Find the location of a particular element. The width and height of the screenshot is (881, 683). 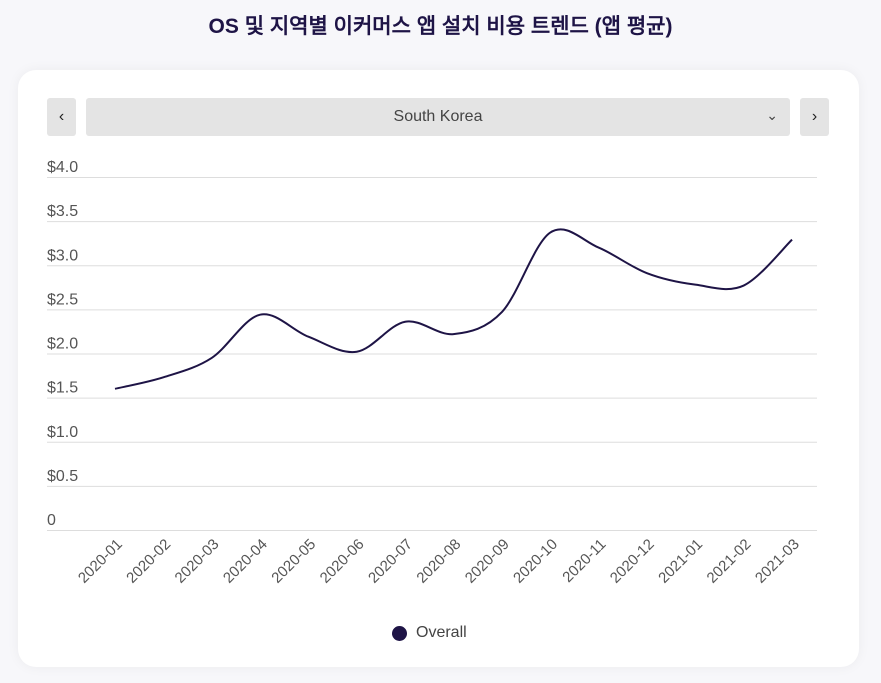

x-tick-label: 2020-12 is located at coordinates (632, 561).